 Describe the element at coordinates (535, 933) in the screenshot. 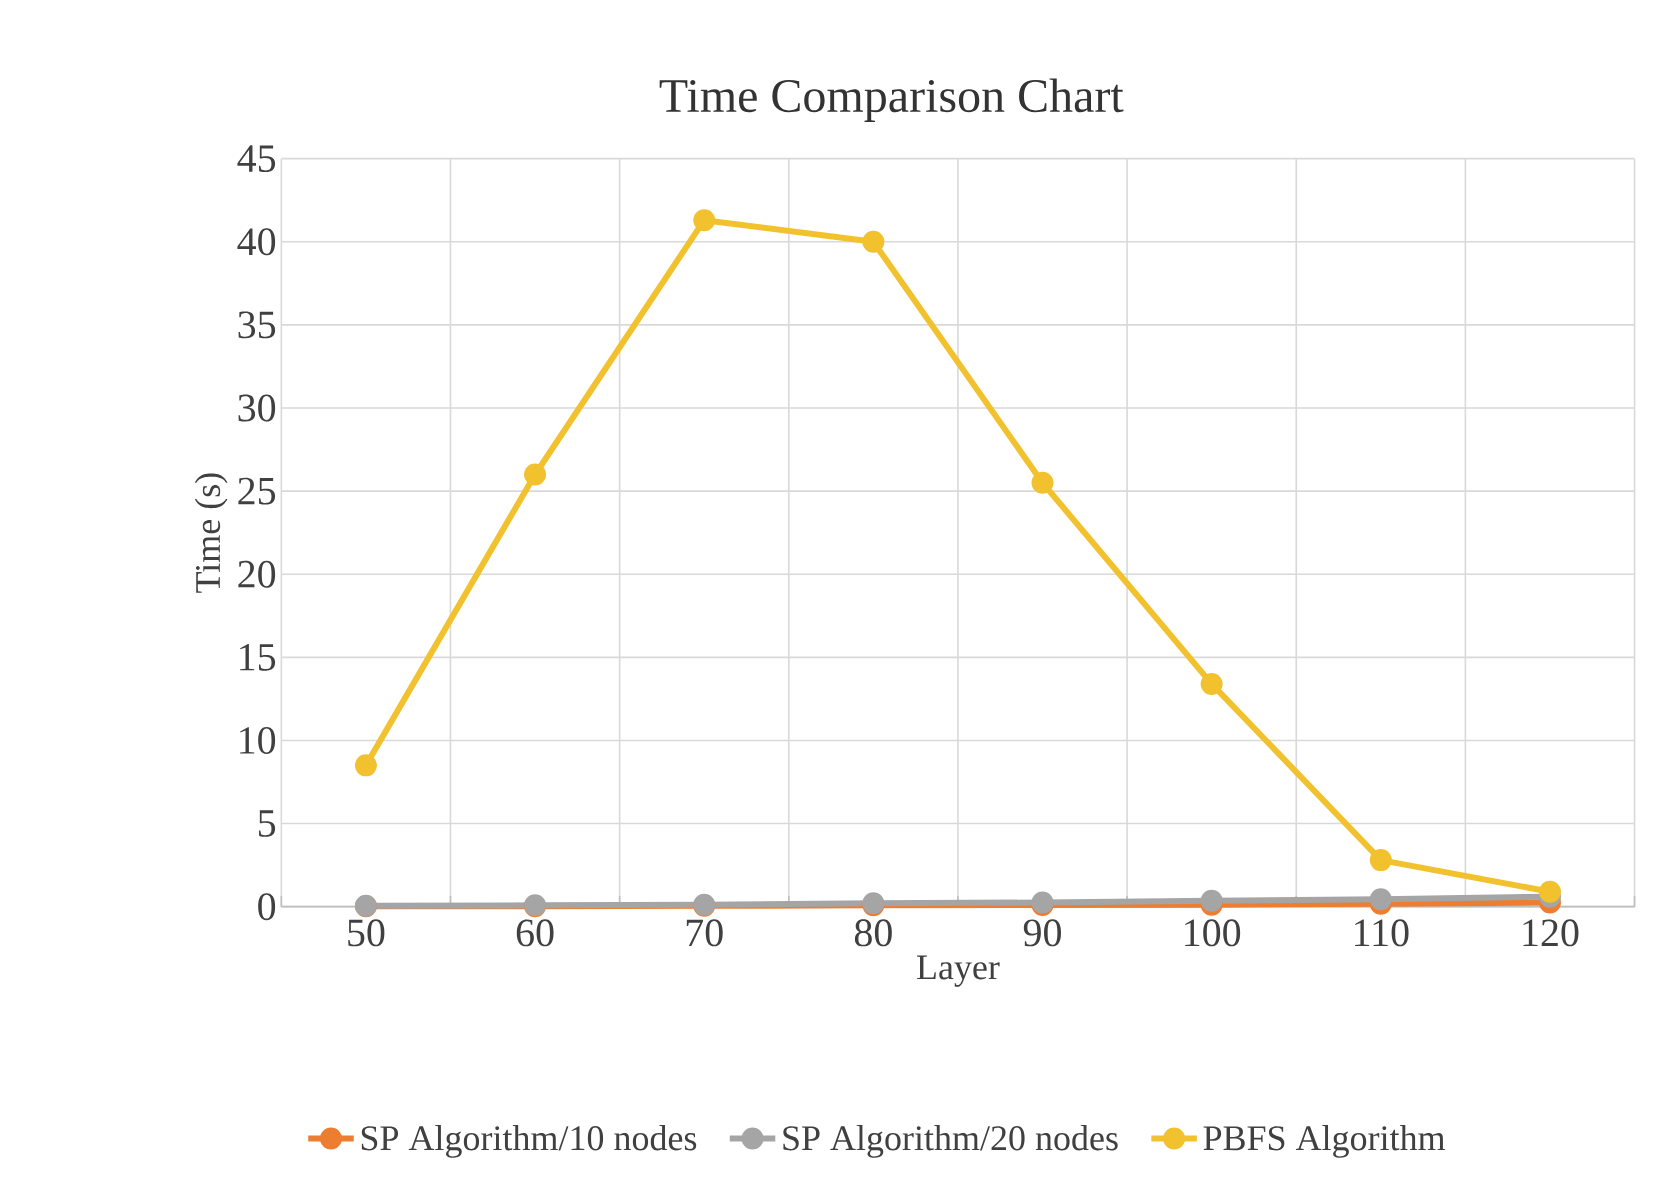

I see `x-tick-label: 60` at that location.